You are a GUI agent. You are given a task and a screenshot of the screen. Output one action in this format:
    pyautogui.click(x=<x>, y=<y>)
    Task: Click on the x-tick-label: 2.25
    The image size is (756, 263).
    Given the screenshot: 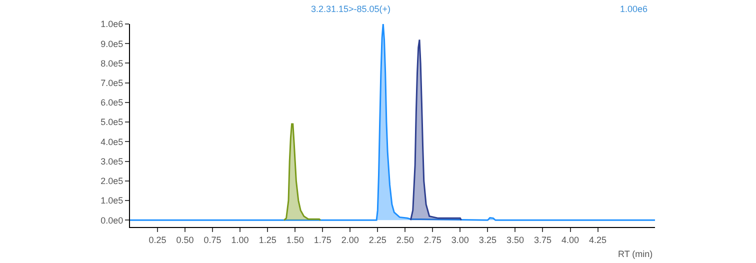 What is the action you would take?
    pyautogui.click(x=377, y=239)
    